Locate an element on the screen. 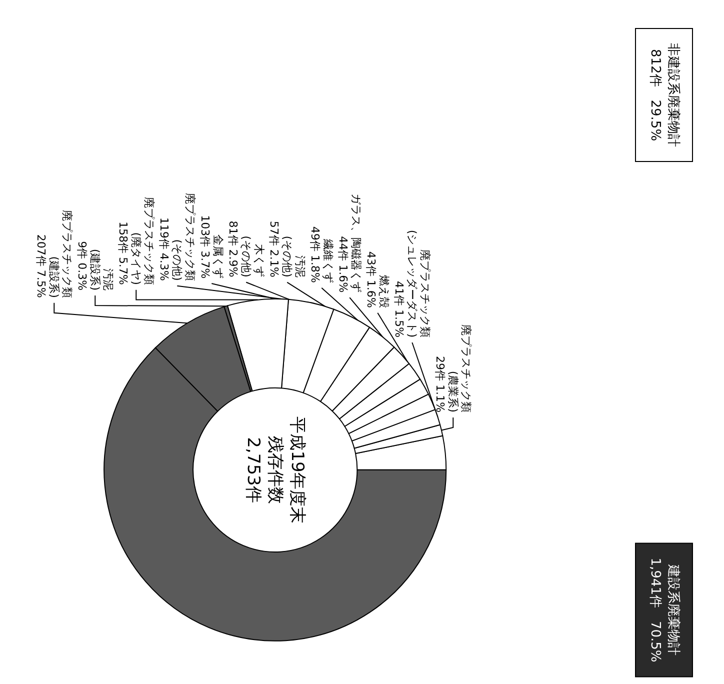 This screenshot has height=684, width=724. slice-label: ガラス、陶磁器くず is located at coordinates (356, 243).